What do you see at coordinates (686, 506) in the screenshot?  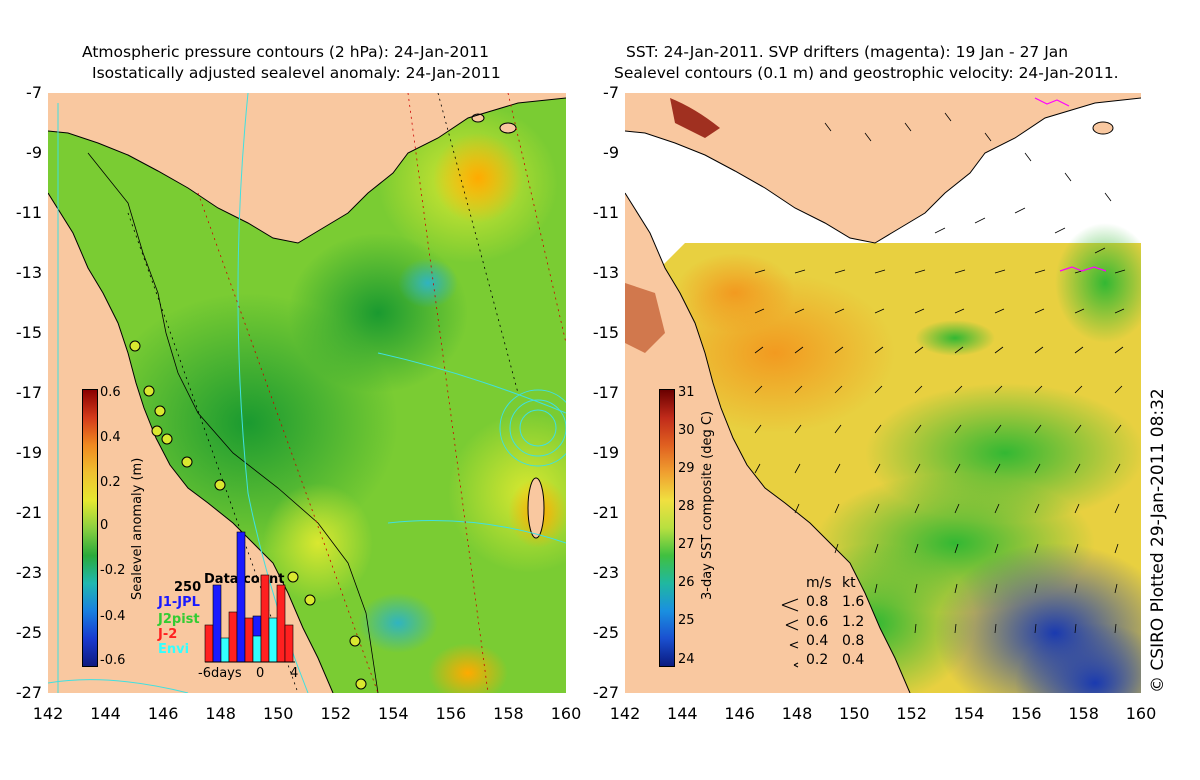 I see `sst-tick-3: 28` at bounding box center [686, 506].